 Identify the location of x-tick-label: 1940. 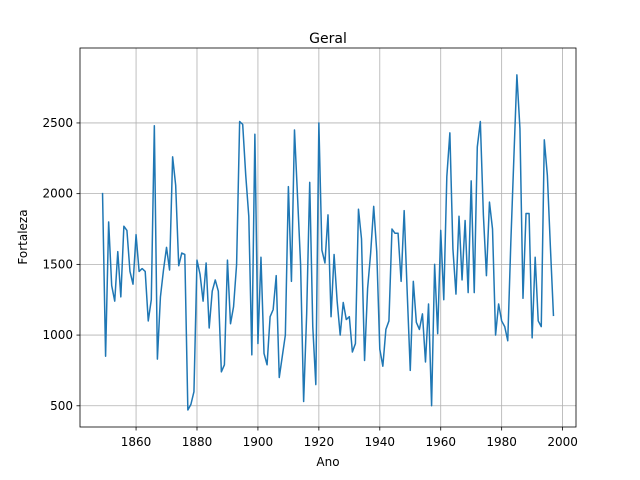
(380, 442).